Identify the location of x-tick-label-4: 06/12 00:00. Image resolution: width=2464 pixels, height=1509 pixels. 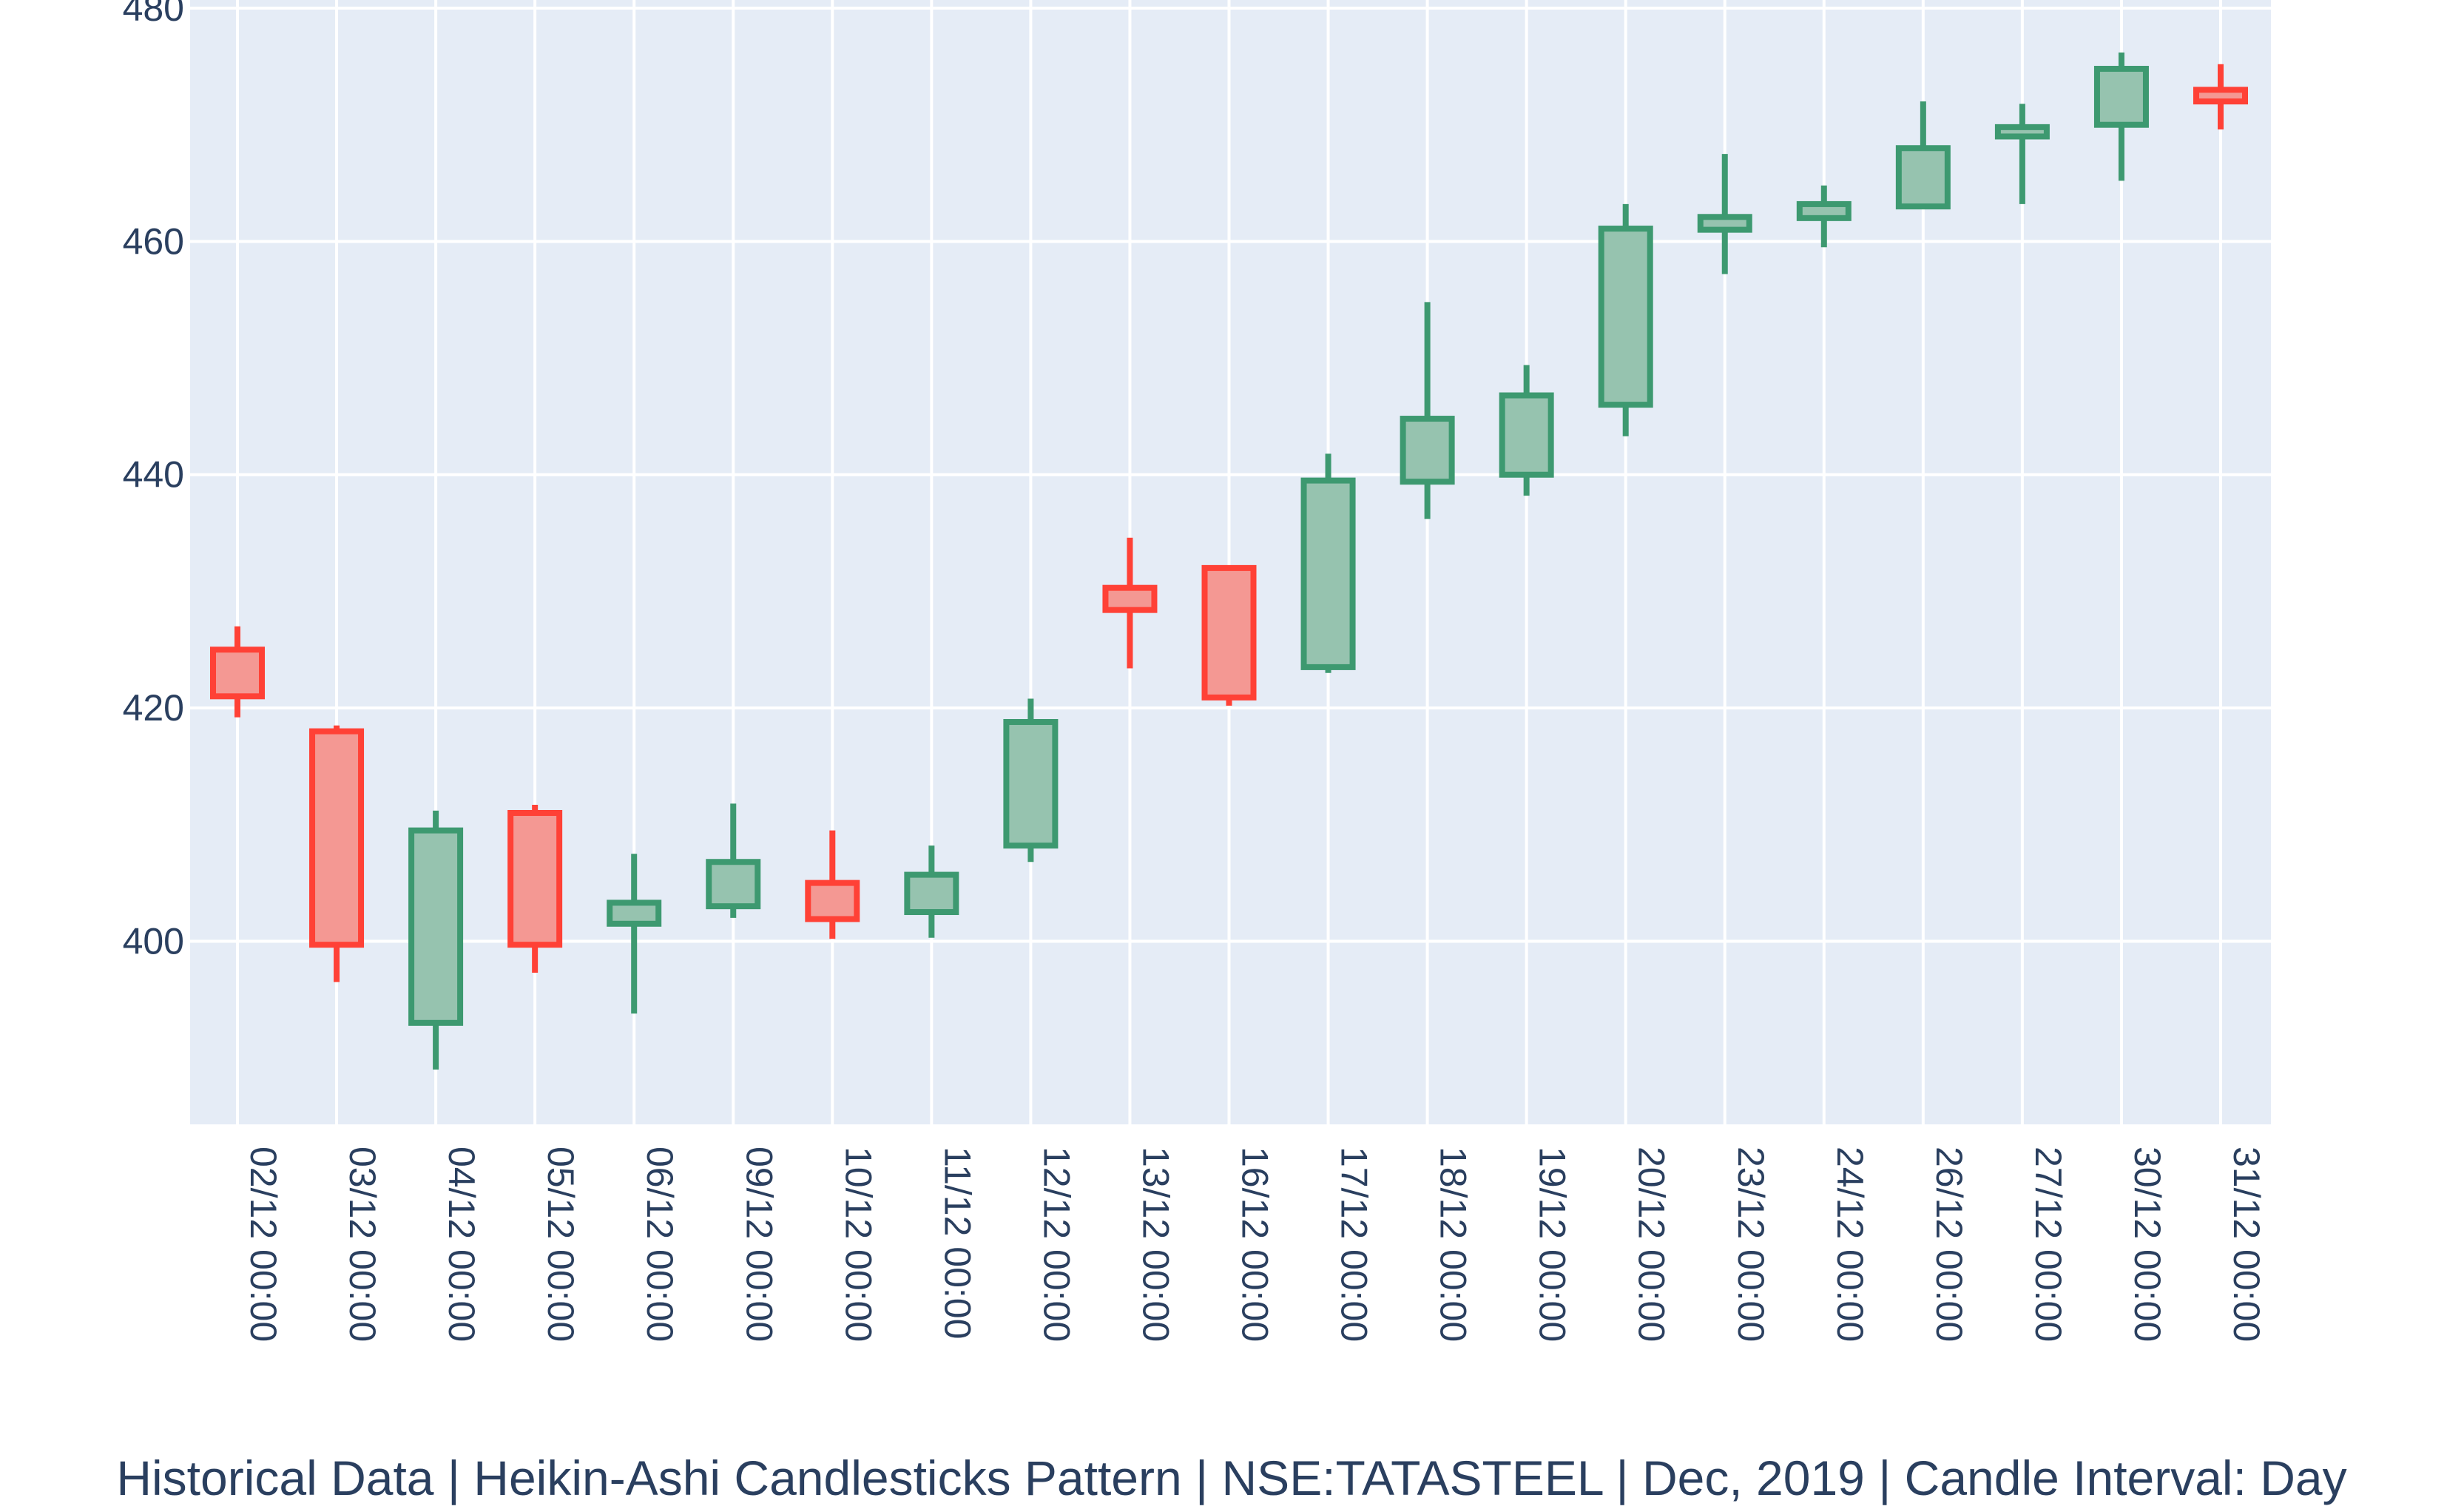
(660, 1244).